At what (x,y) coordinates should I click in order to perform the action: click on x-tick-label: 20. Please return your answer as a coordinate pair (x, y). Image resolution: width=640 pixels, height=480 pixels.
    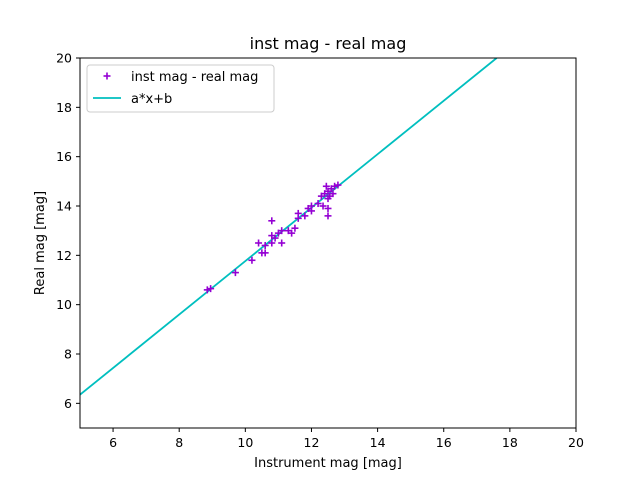
    Looking at the image, I should click on (576, 442).